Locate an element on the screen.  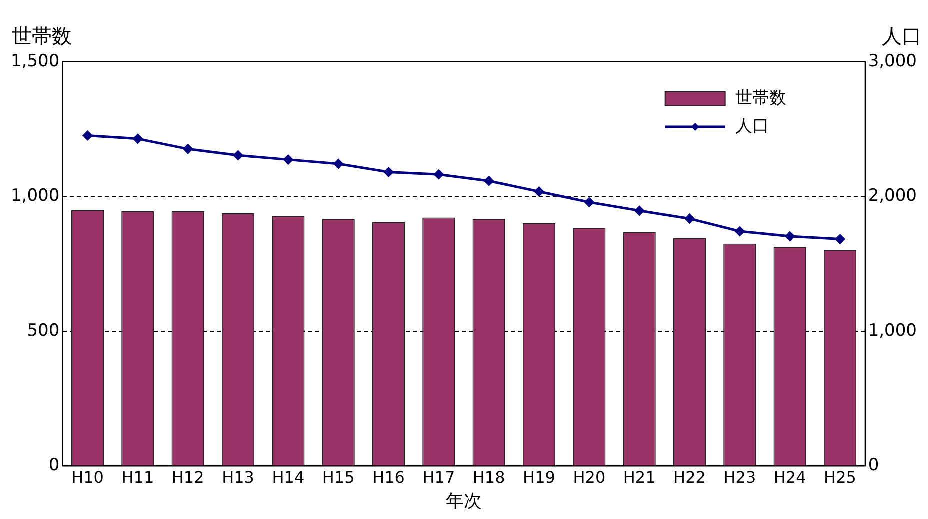
x-tick-label: H18 is located at coordinates (489, 477).